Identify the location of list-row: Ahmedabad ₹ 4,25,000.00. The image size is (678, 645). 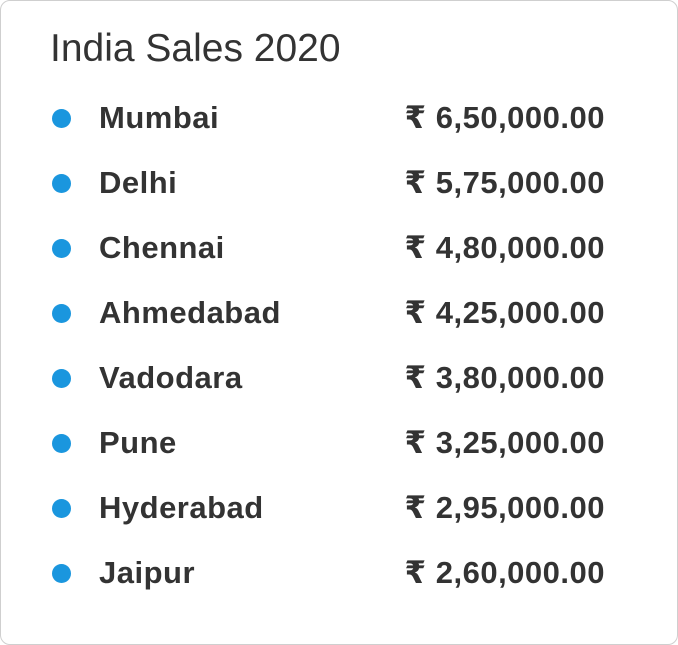
(339, 313).